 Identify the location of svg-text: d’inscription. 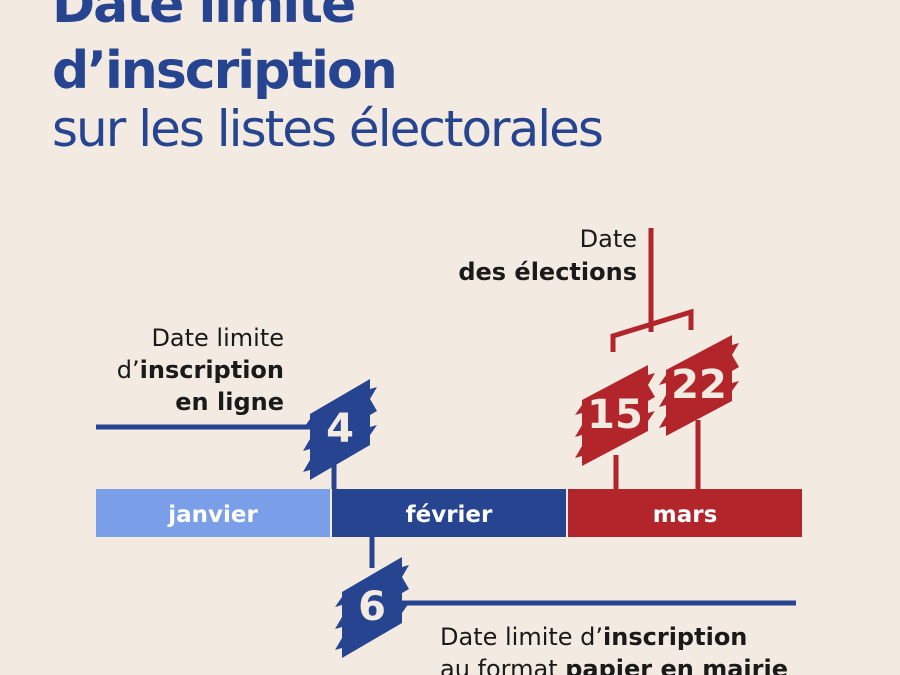
(200, 370).